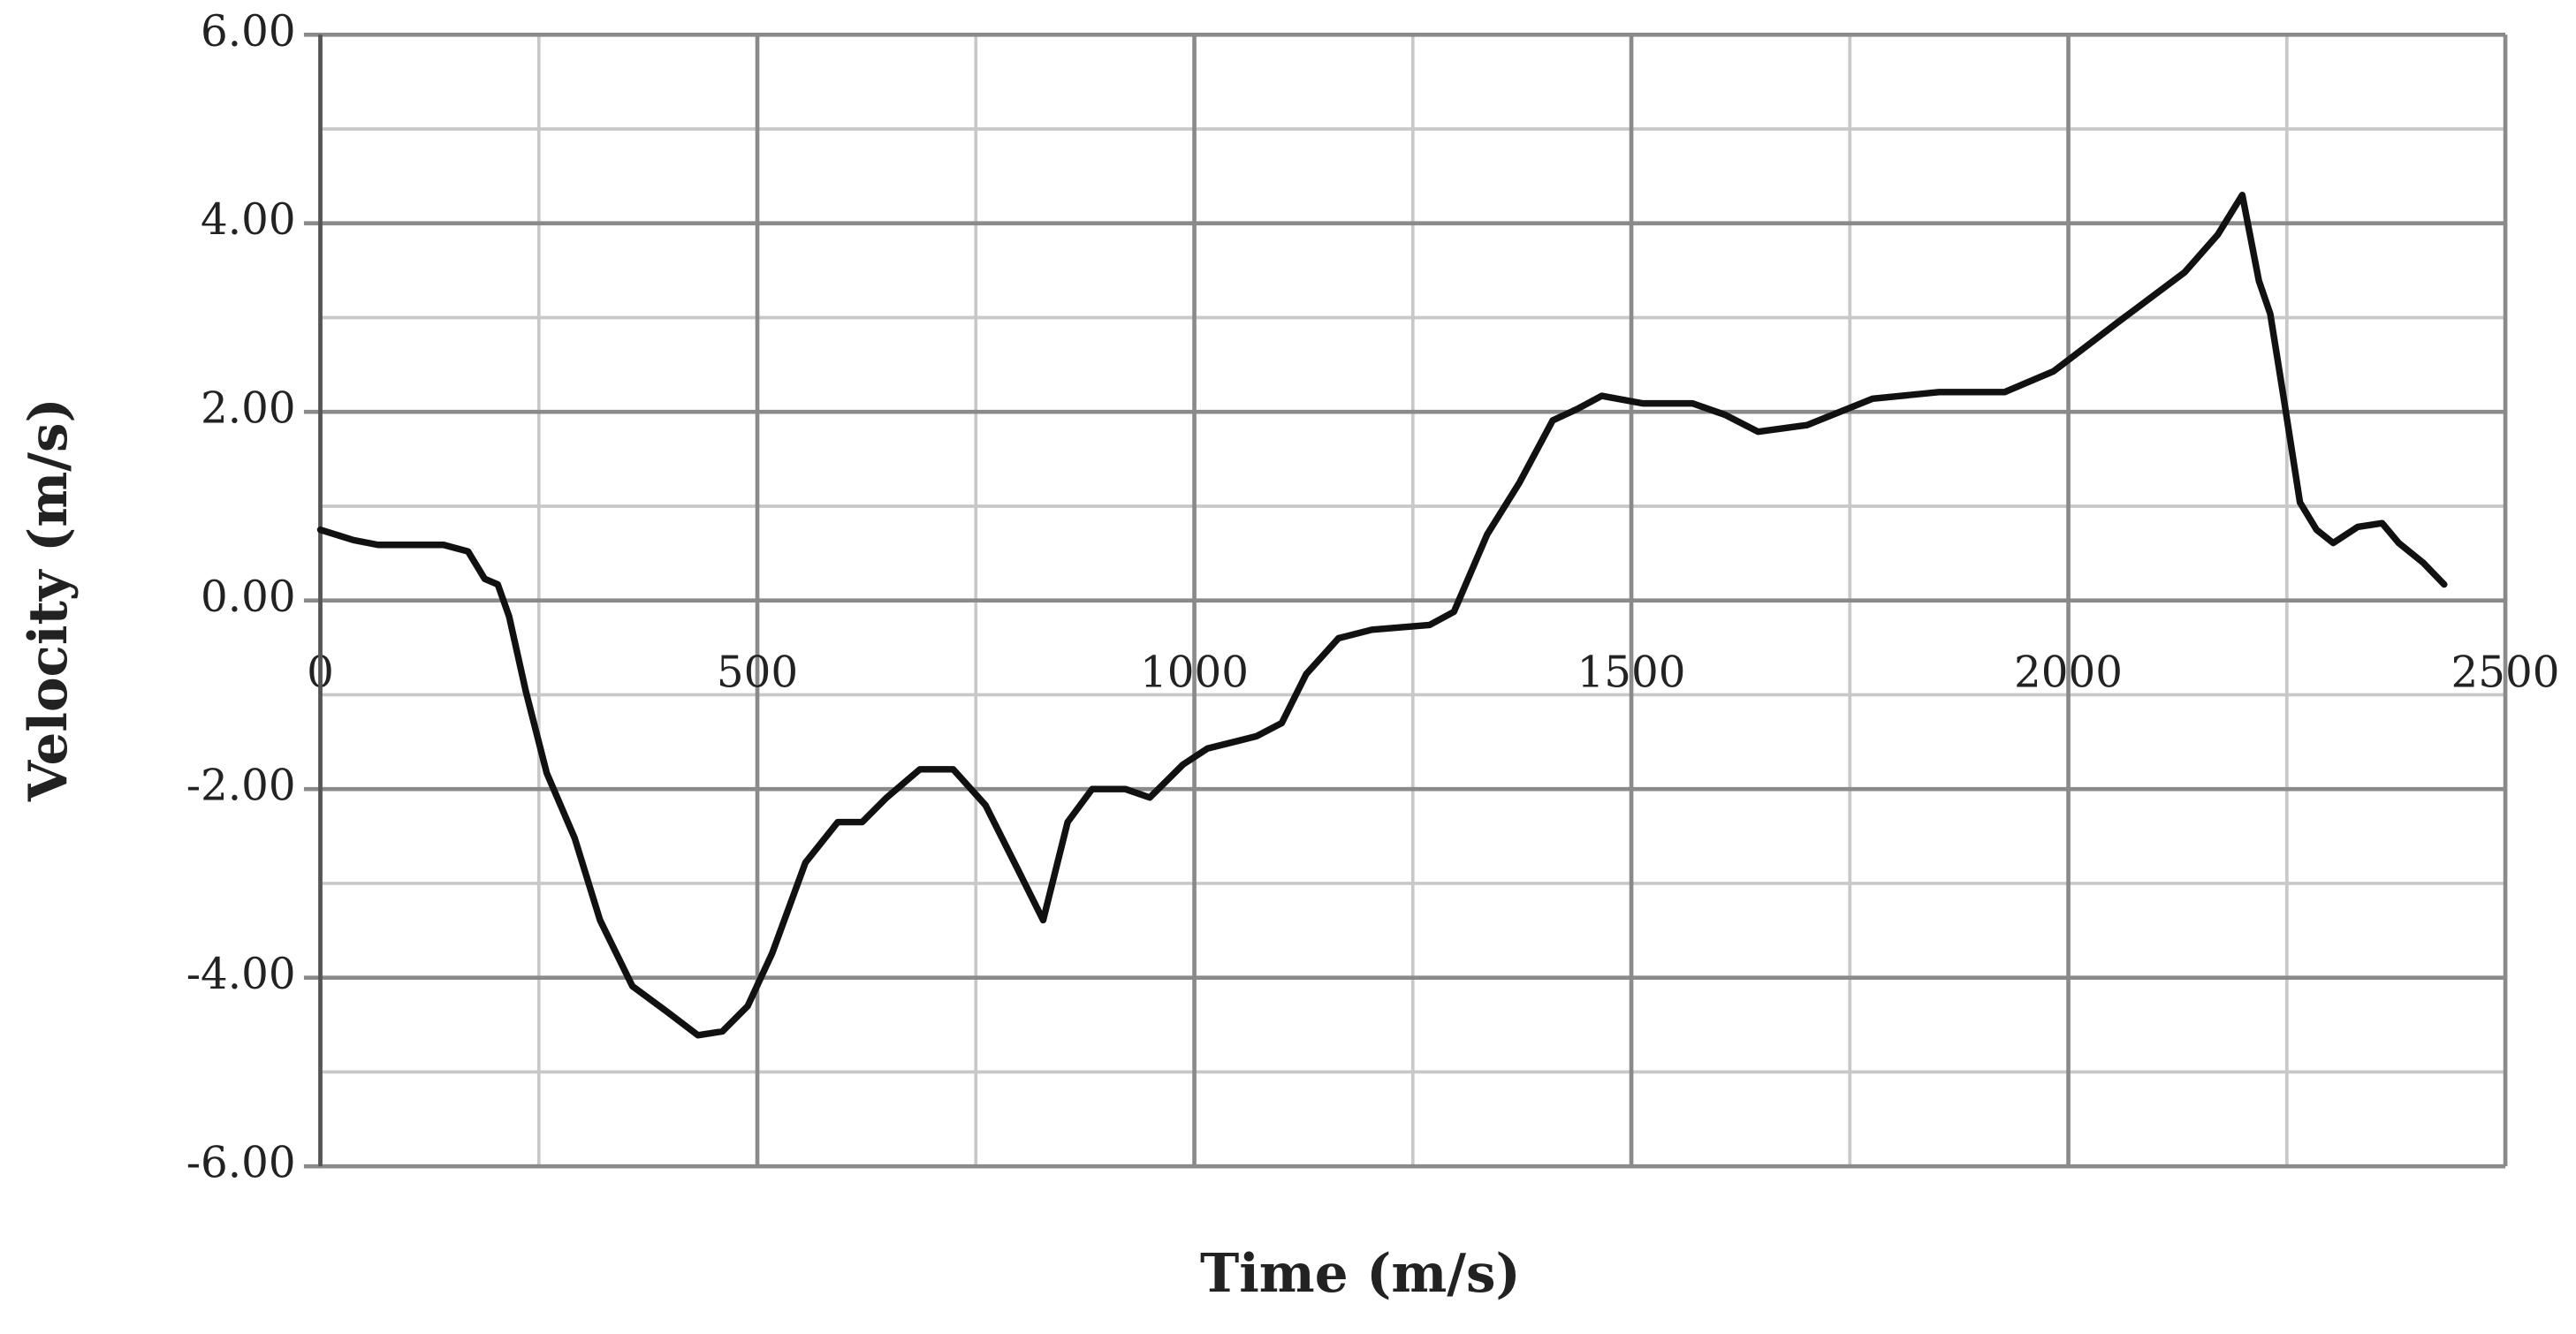 The width and height of the screenshot is (2576, 1334). I want to click on x-tick-label: 1000, so click(1194, 673).